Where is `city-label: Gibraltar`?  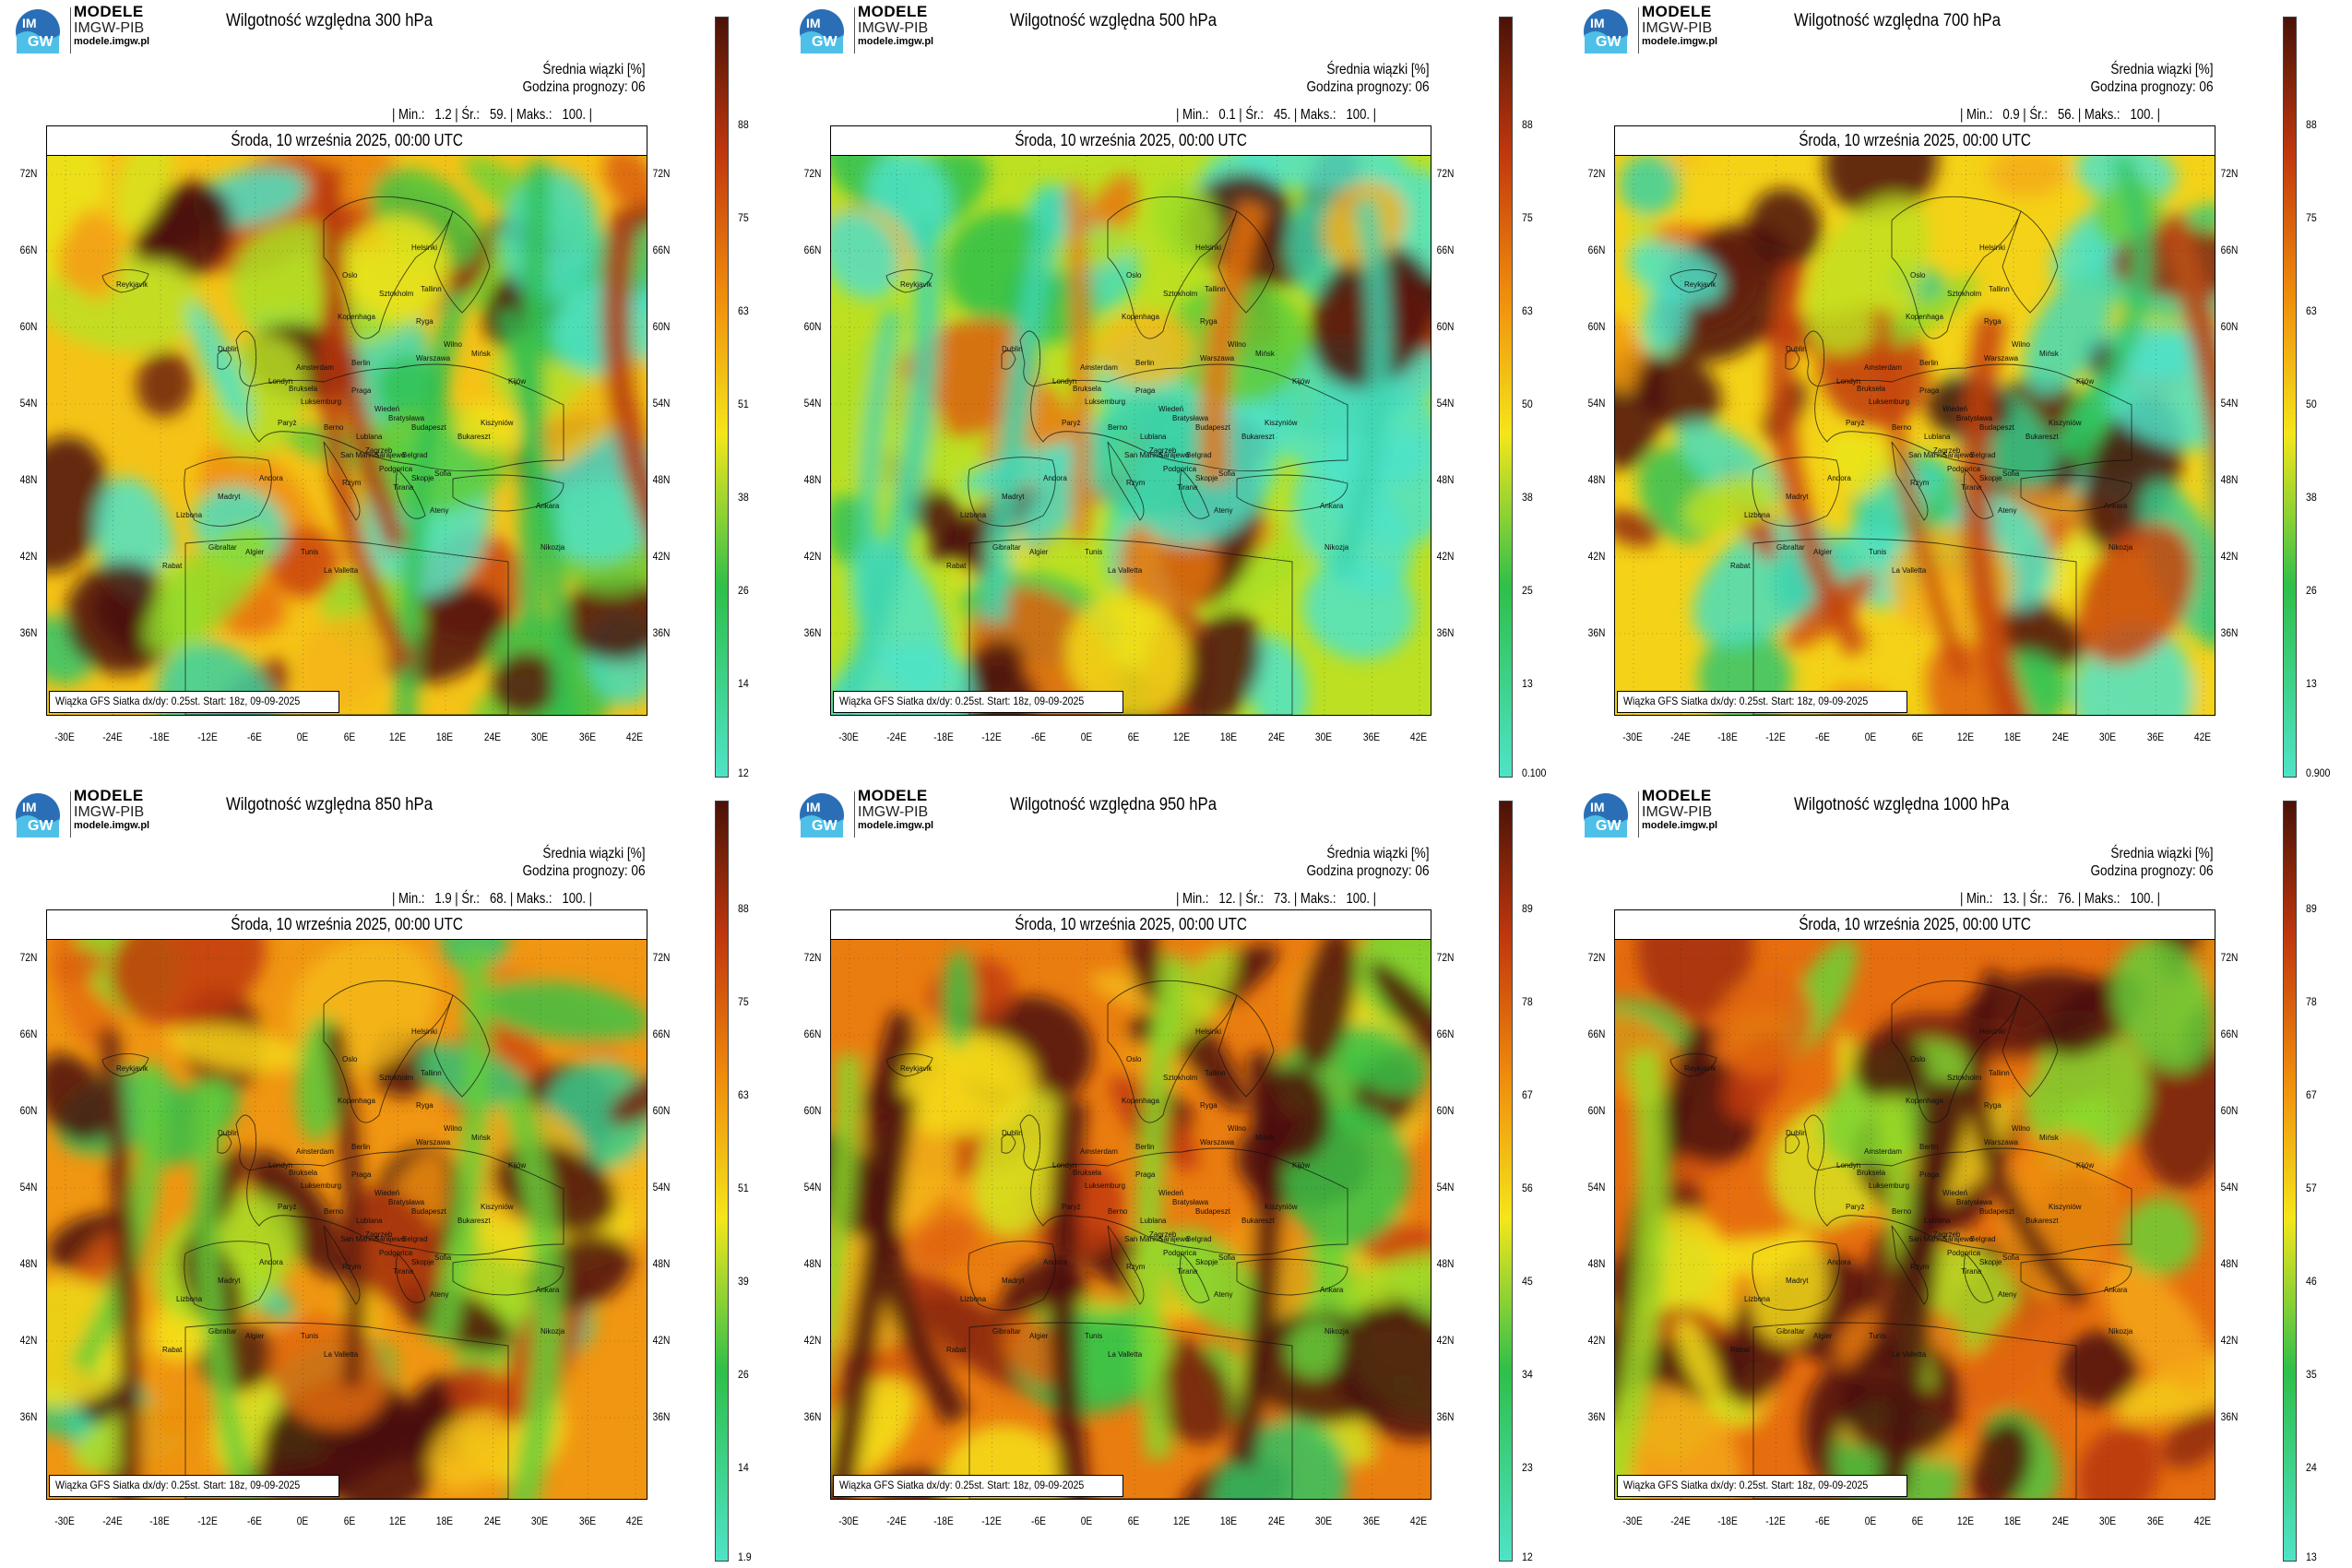 city-label: Gibraltar is located at coordinates (222, 547).